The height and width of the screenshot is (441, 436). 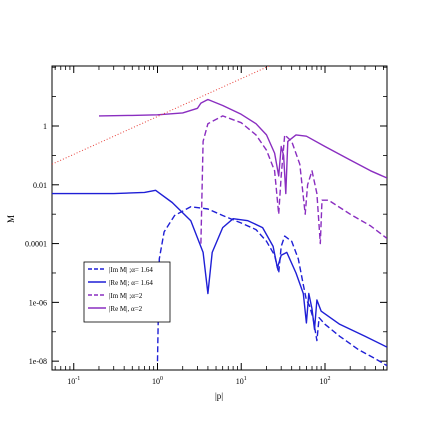 I want to click on x-tick-label: 10¹, so click(x=241, y=381).